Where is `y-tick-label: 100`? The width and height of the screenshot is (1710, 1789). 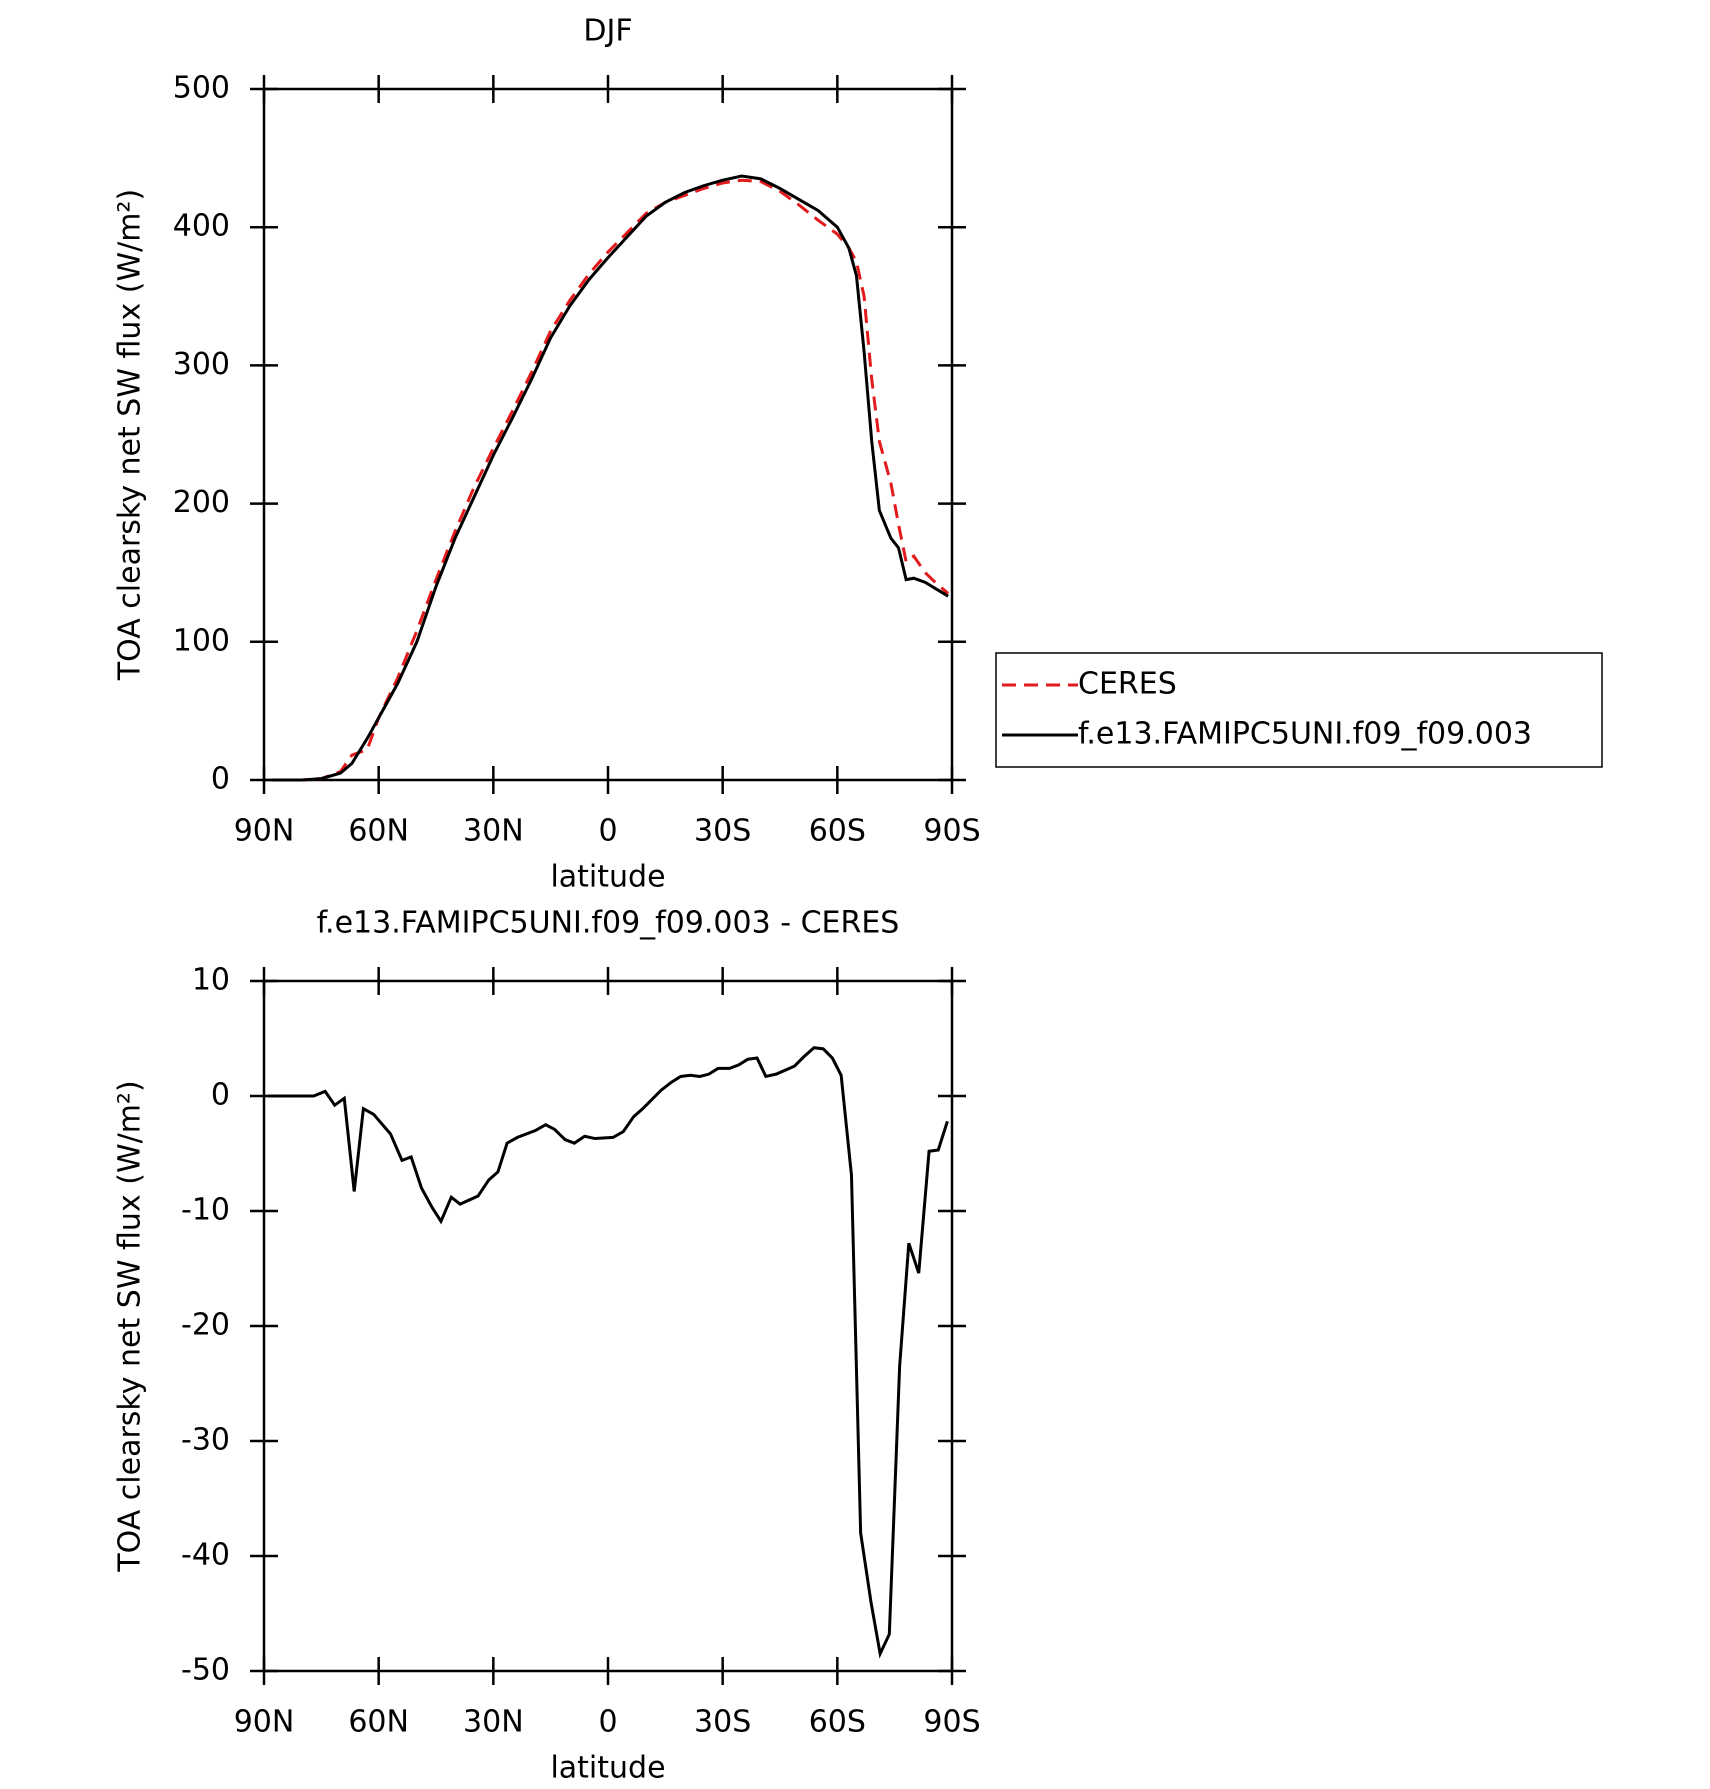 y-tick-label: 100 is located at coordinates (201, 640).